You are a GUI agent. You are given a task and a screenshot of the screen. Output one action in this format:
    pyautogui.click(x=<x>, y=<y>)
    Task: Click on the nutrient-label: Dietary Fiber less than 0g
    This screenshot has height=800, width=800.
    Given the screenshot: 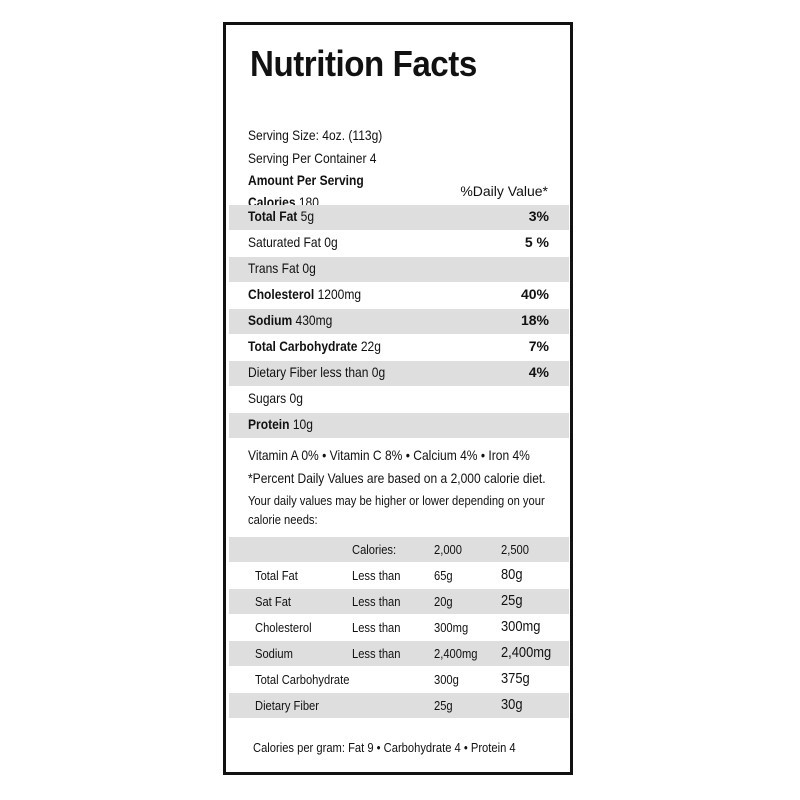 What is the action you would take?
    pyautogui.click(x=316, y=372)
    